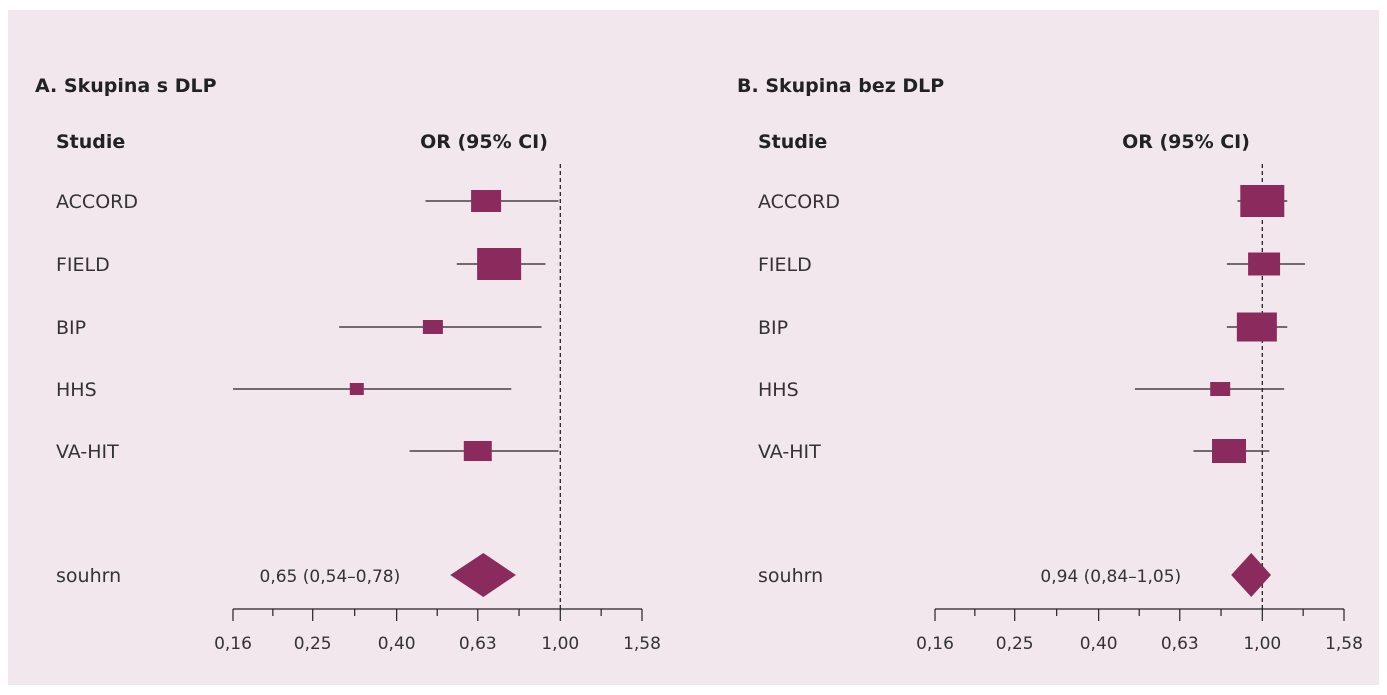  I want to click on summary-value-label: 0,94 (0,84–1,05), so click(1110, 577).